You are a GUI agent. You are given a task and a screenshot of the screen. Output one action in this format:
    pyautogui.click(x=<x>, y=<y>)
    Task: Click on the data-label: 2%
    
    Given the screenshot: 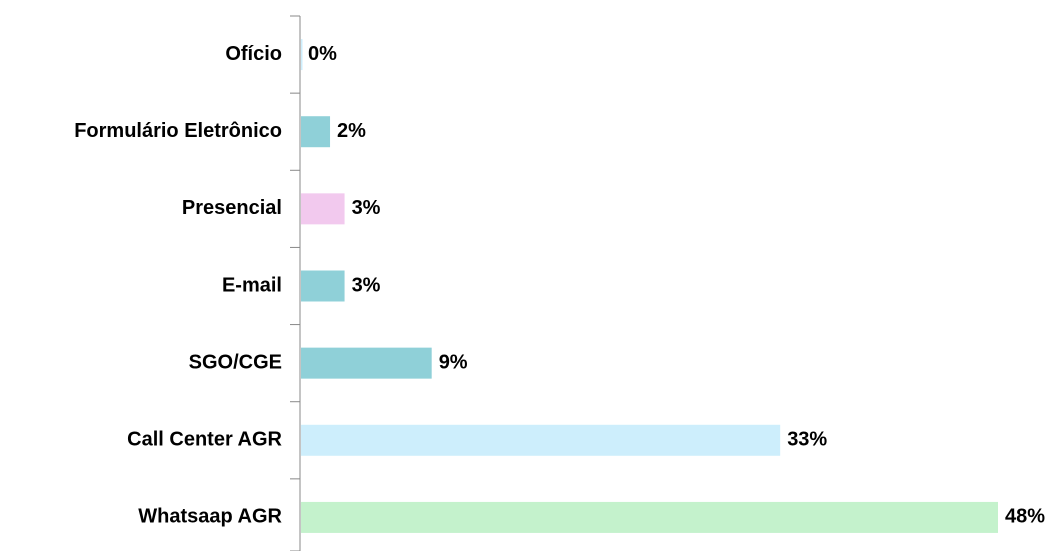 What is the action you would take?
    pyautogui.click(x=351, y=131)
    